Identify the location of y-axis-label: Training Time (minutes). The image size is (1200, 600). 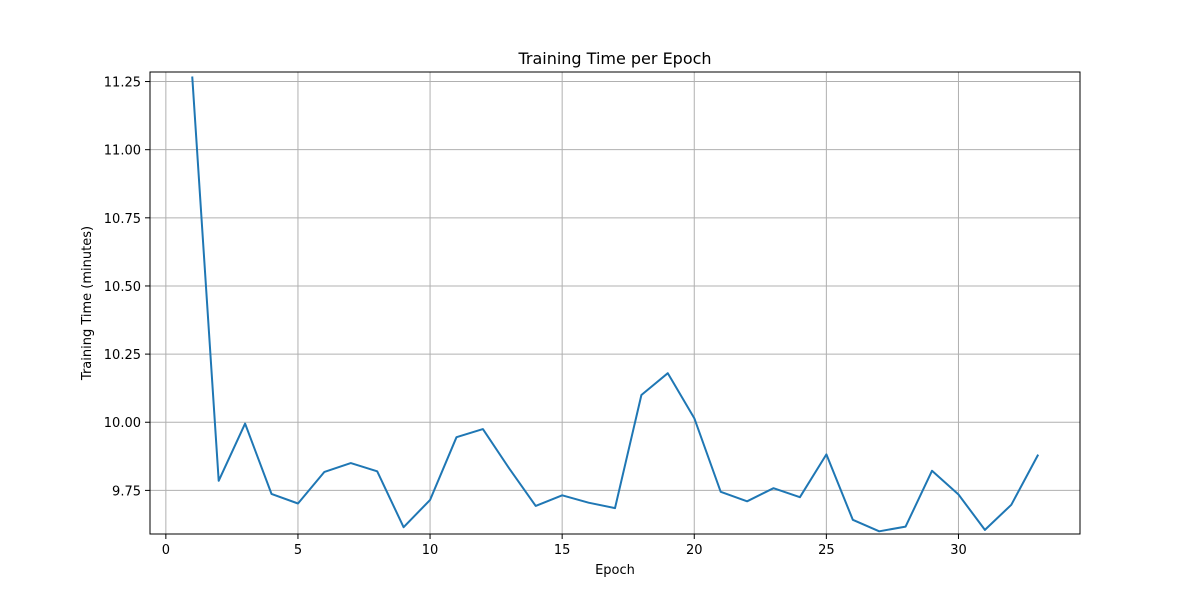
(87, 303).